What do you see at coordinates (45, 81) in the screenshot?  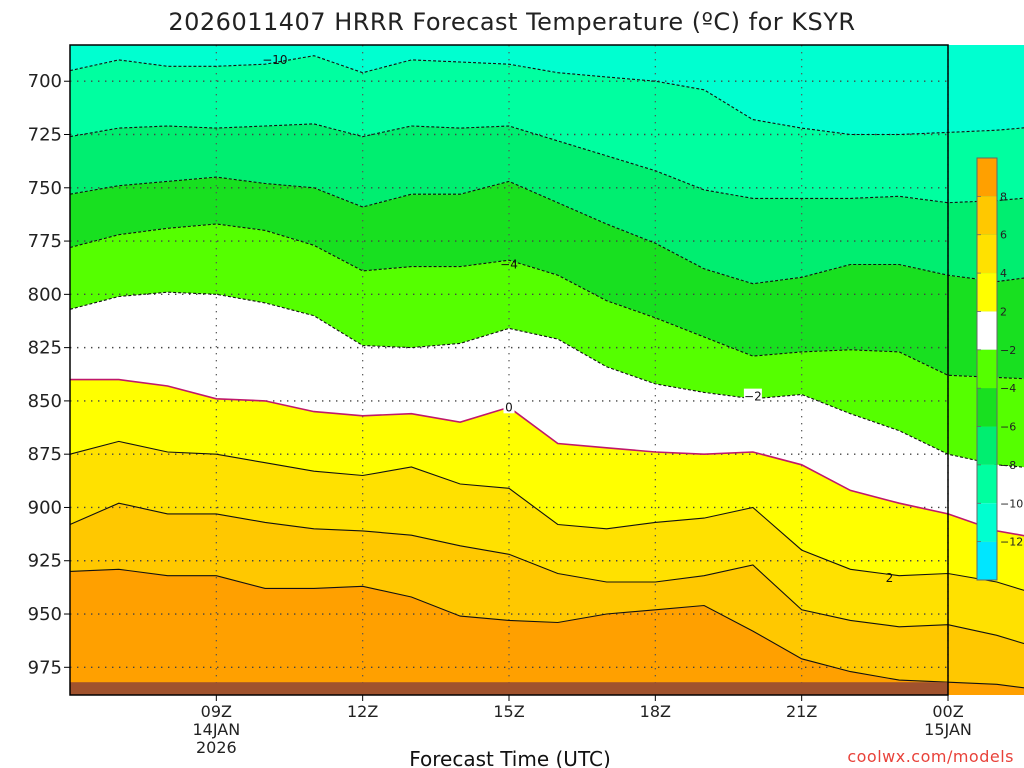 I see `y-tick-label: 700` at bounding box center [45, 81].